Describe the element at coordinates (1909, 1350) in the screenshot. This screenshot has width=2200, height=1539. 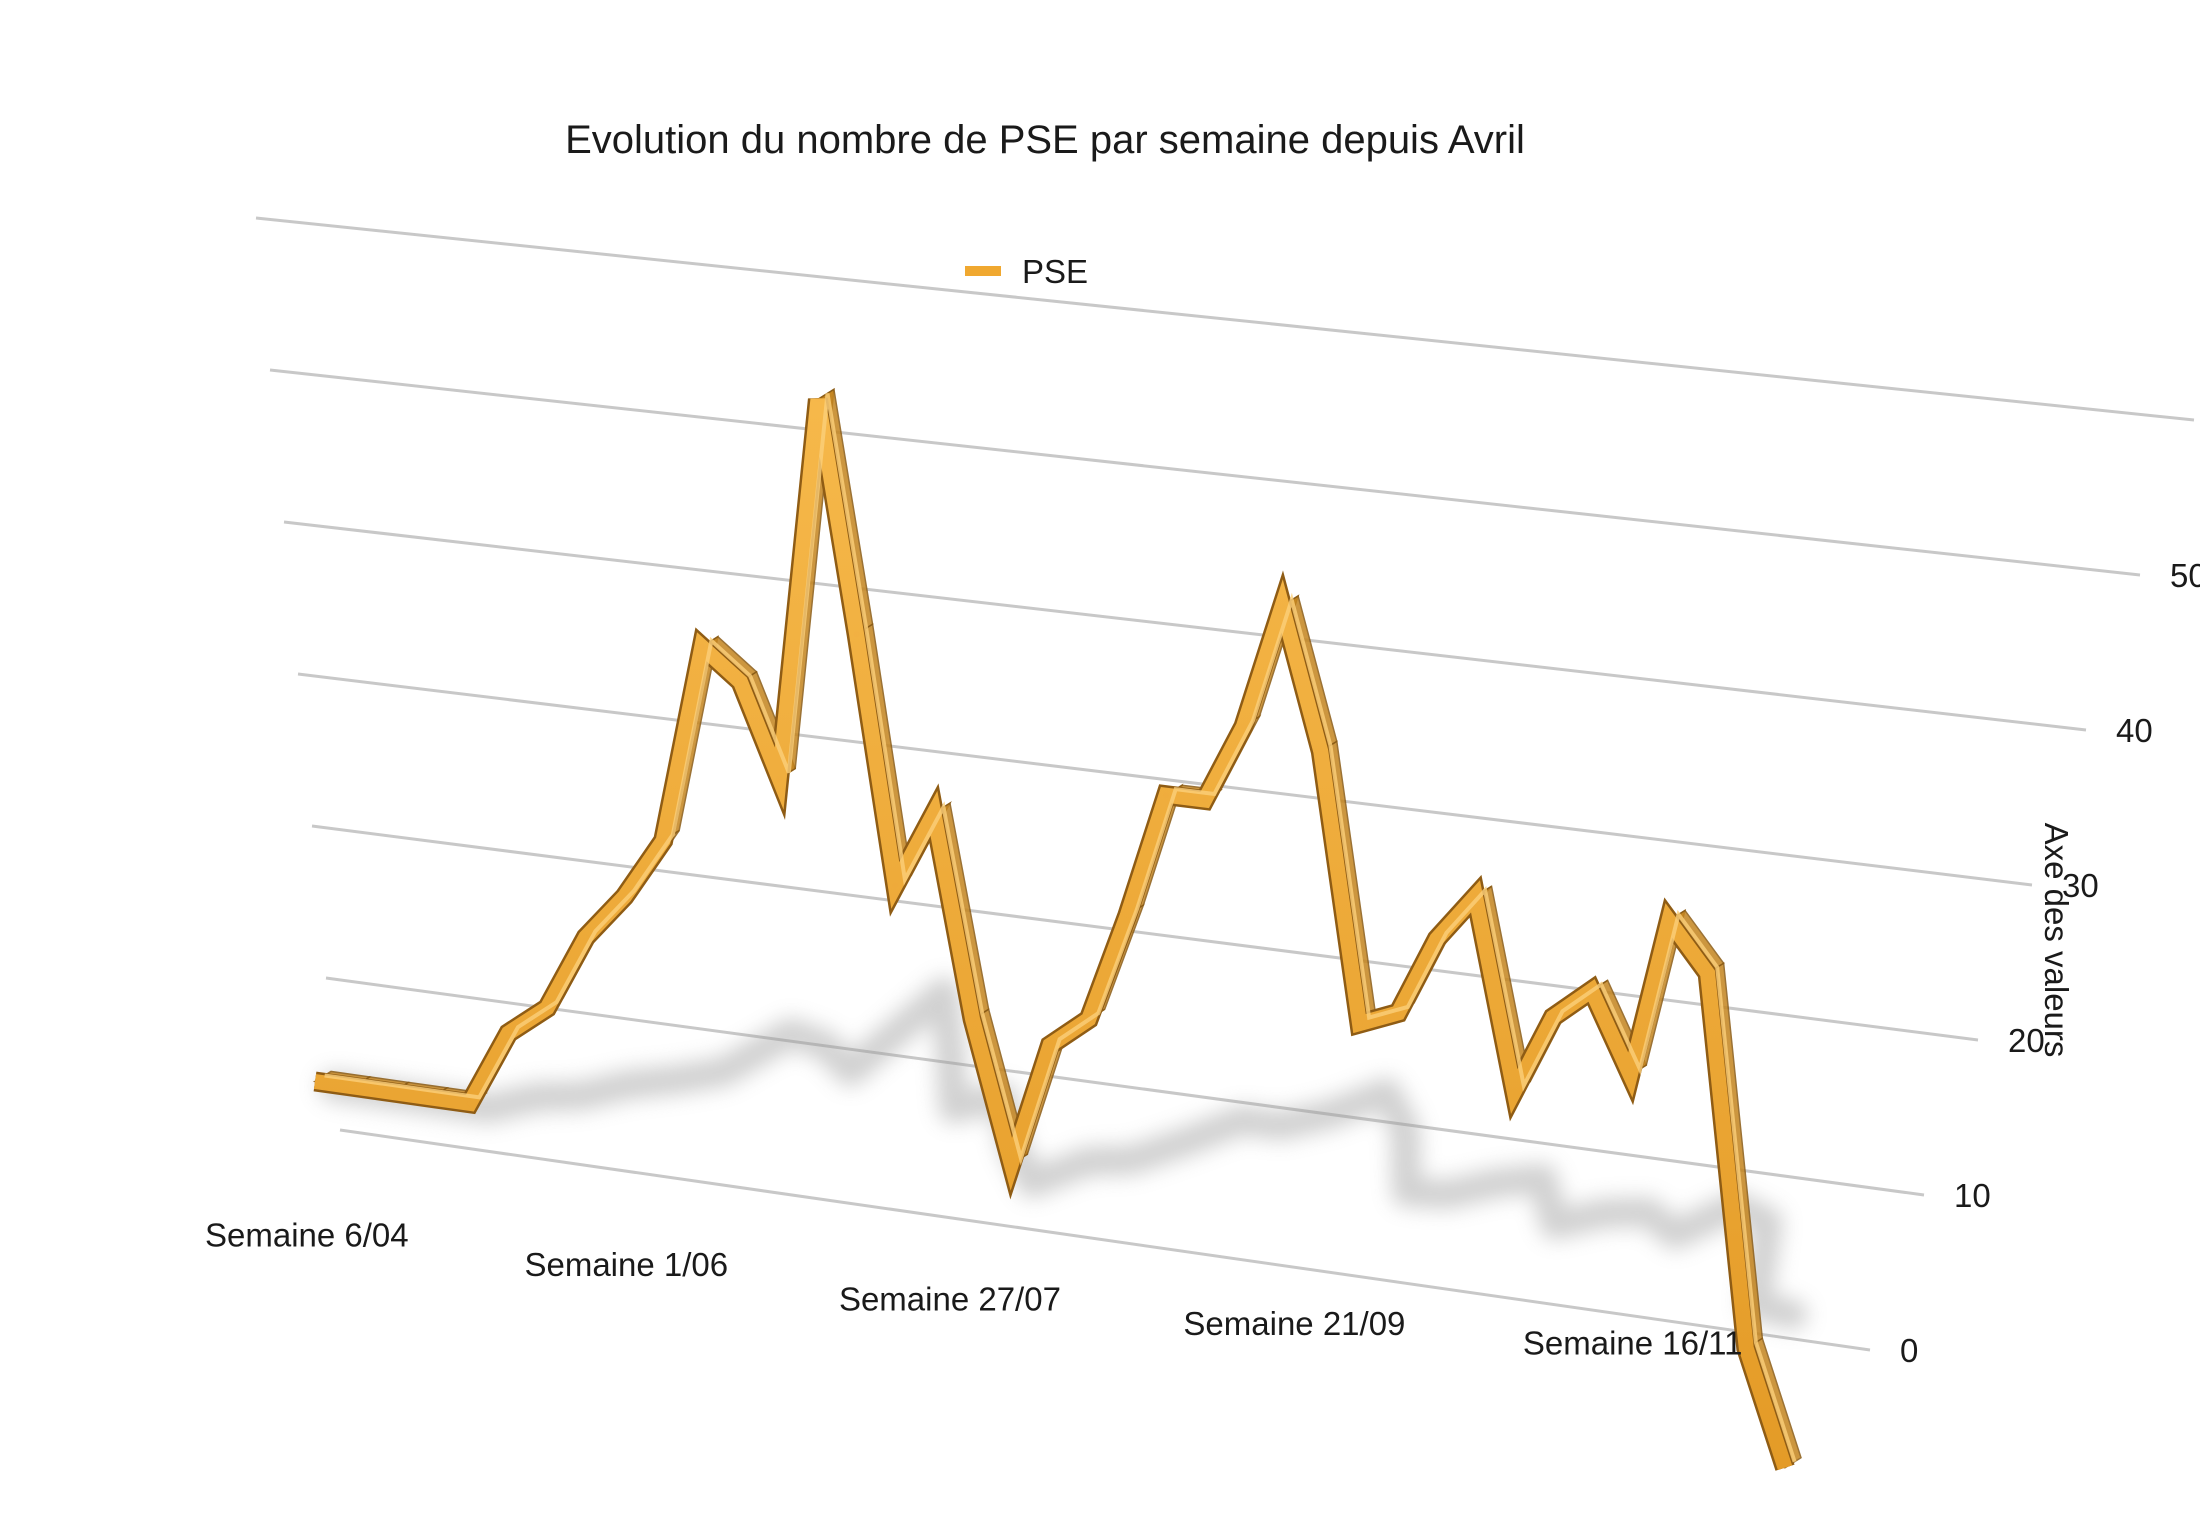
I see `y-tick-label: 0` at that location.